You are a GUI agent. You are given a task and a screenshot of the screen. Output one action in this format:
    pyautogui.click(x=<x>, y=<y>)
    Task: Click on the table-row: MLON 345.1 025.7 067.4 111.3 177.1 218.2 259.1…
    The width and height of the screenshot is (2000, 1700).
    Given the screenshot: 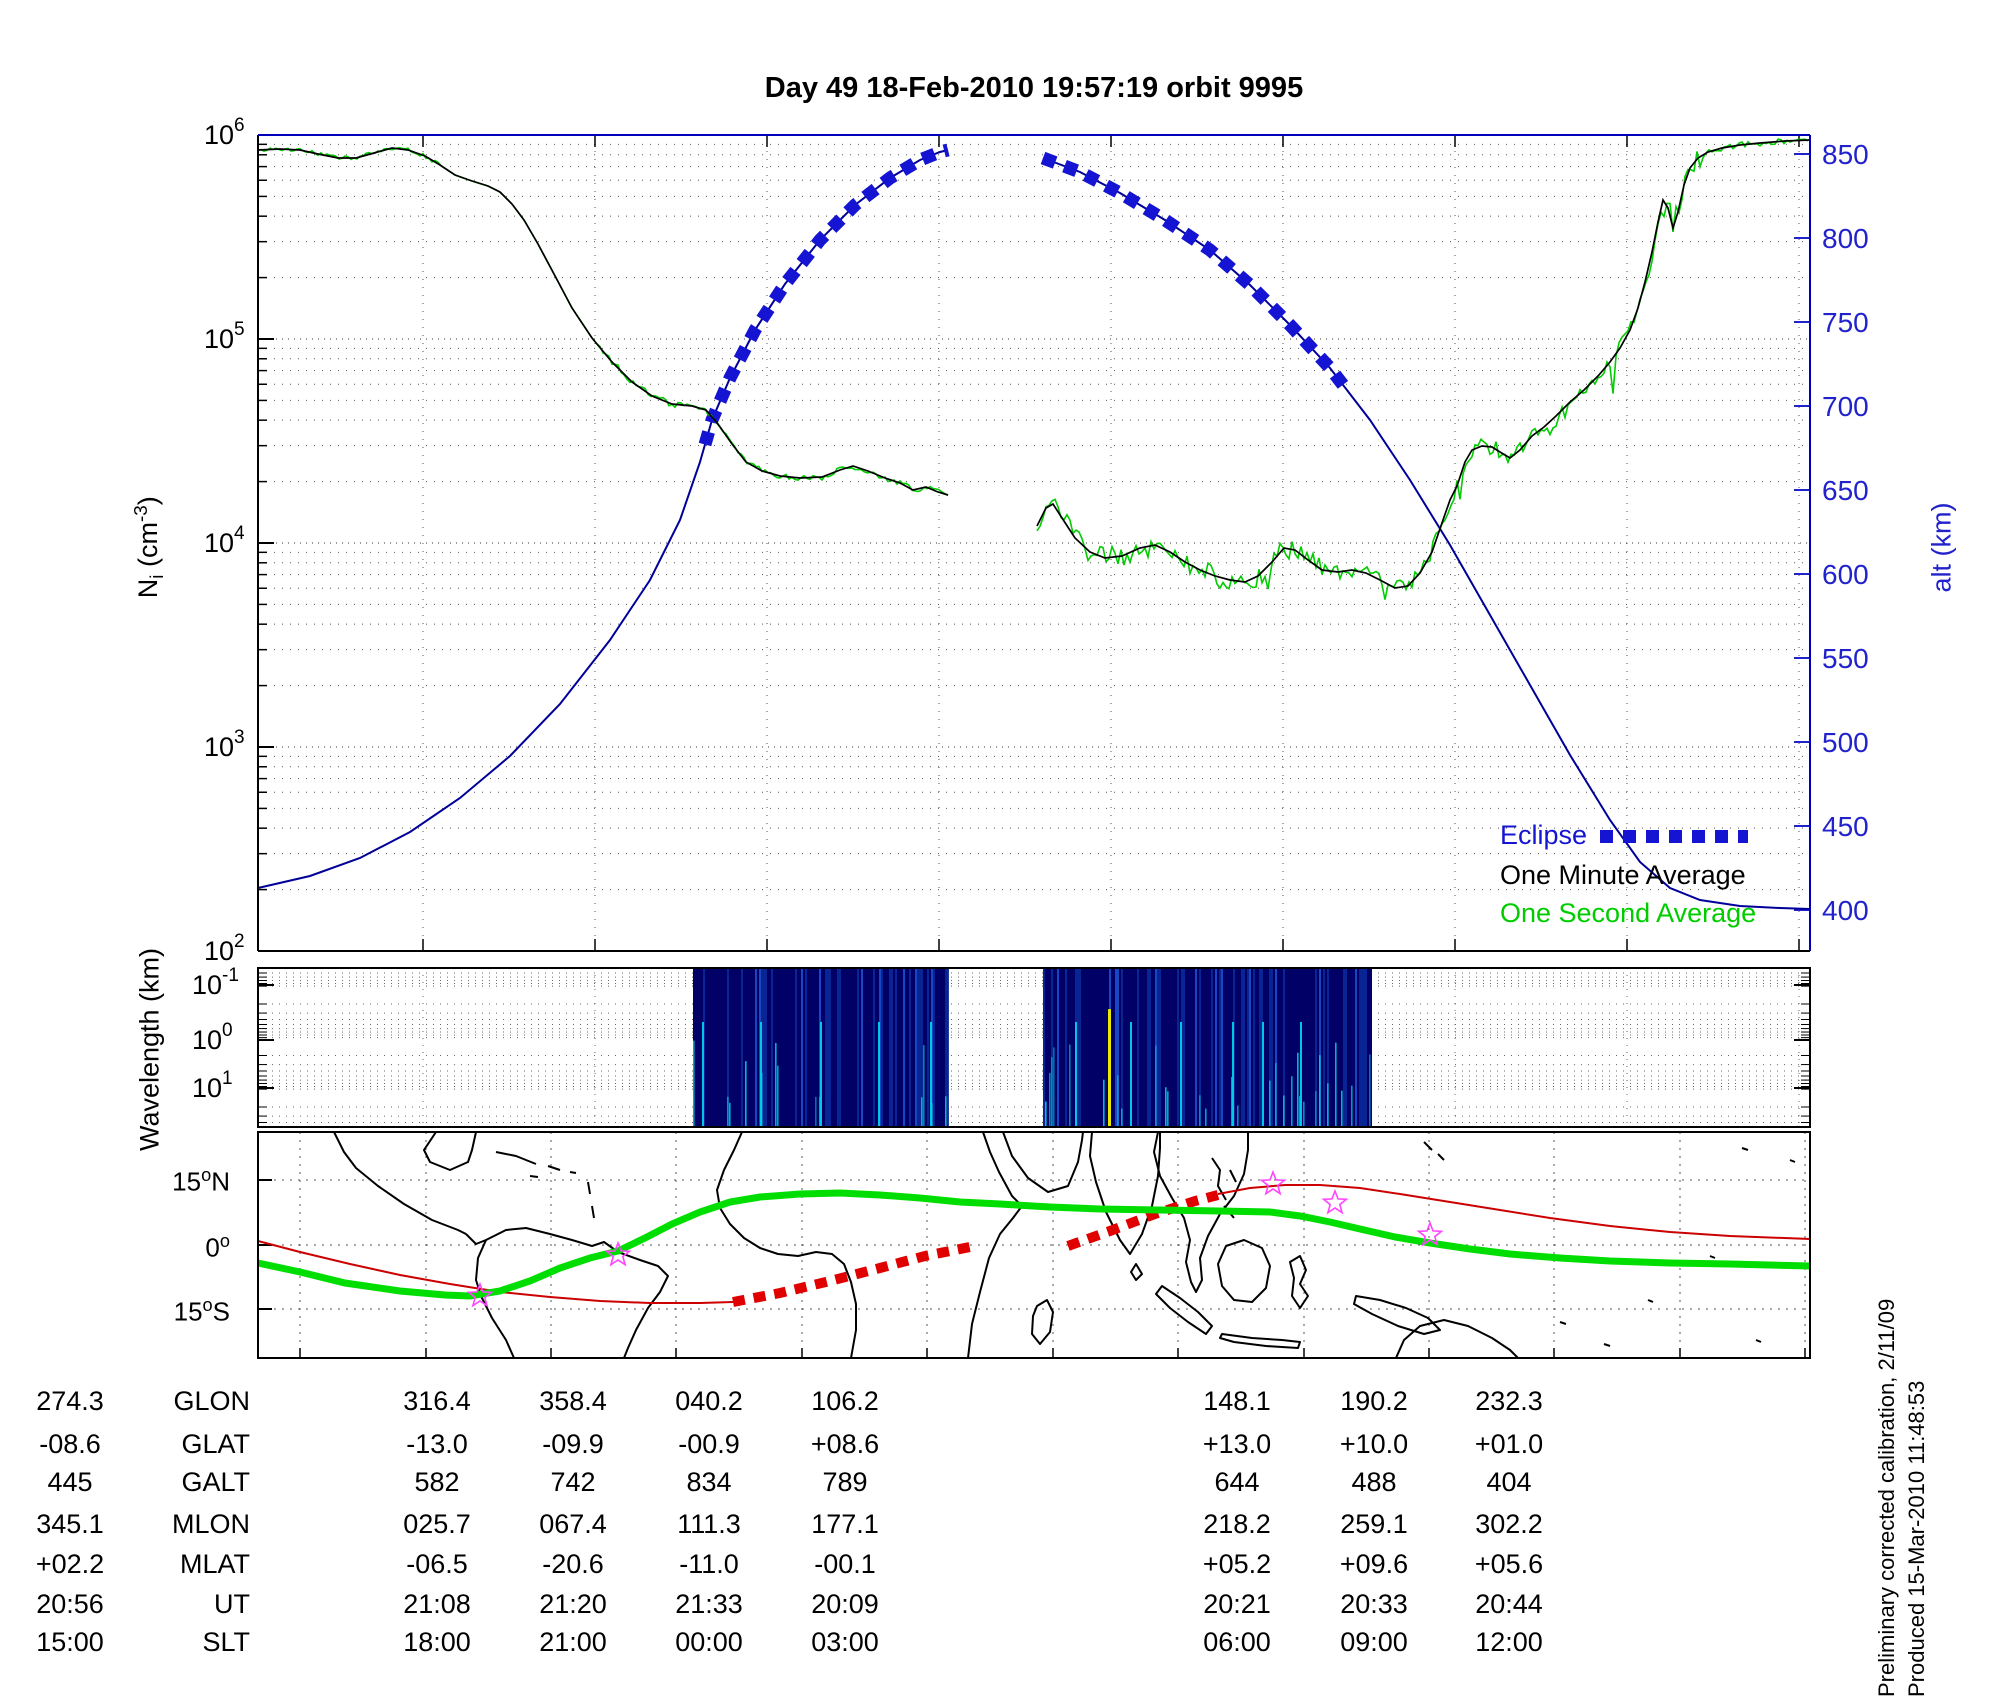 What is the action you would take?
    pyautogui.click(x=1000, y=1526)
    